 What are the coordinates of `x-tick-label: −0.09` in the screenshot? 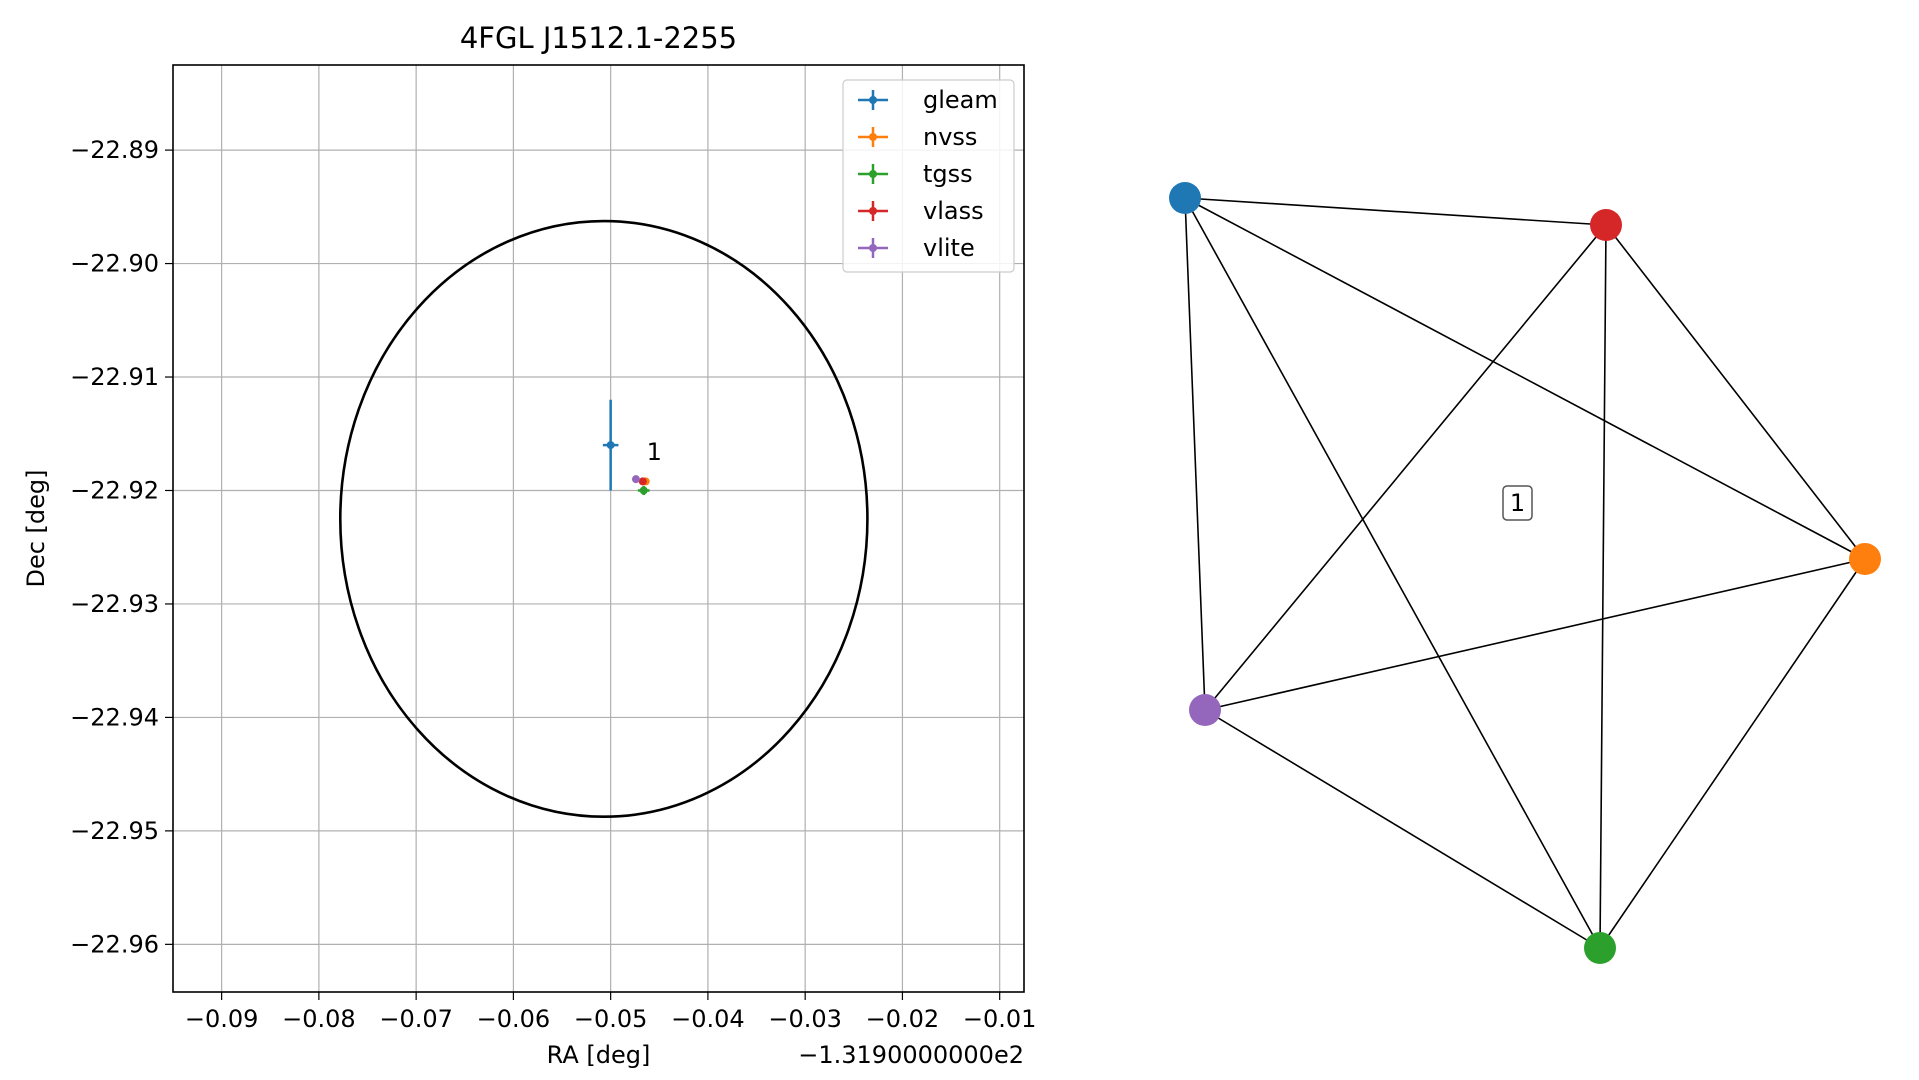 It's located at (222, 1019).